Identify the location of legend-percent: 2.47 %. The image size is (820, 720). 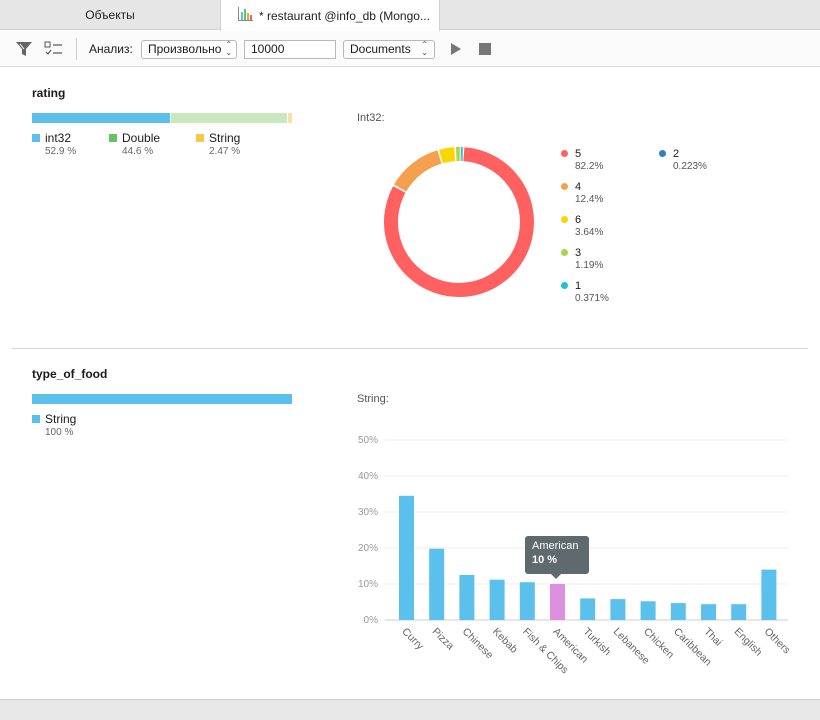
(225, 151).